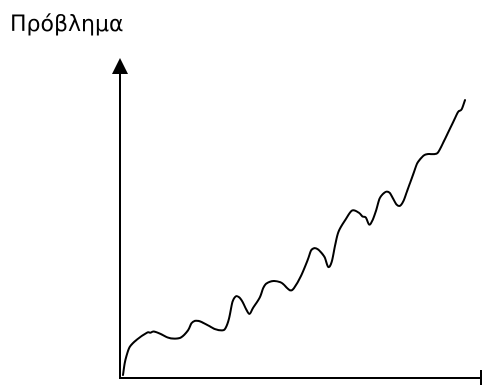 Image resolution: width=483 pixels, height=385 pixels. Describe the element at coordinates (120, 66) in the screenshot. I see `y-axis-arrowhead` at that location.